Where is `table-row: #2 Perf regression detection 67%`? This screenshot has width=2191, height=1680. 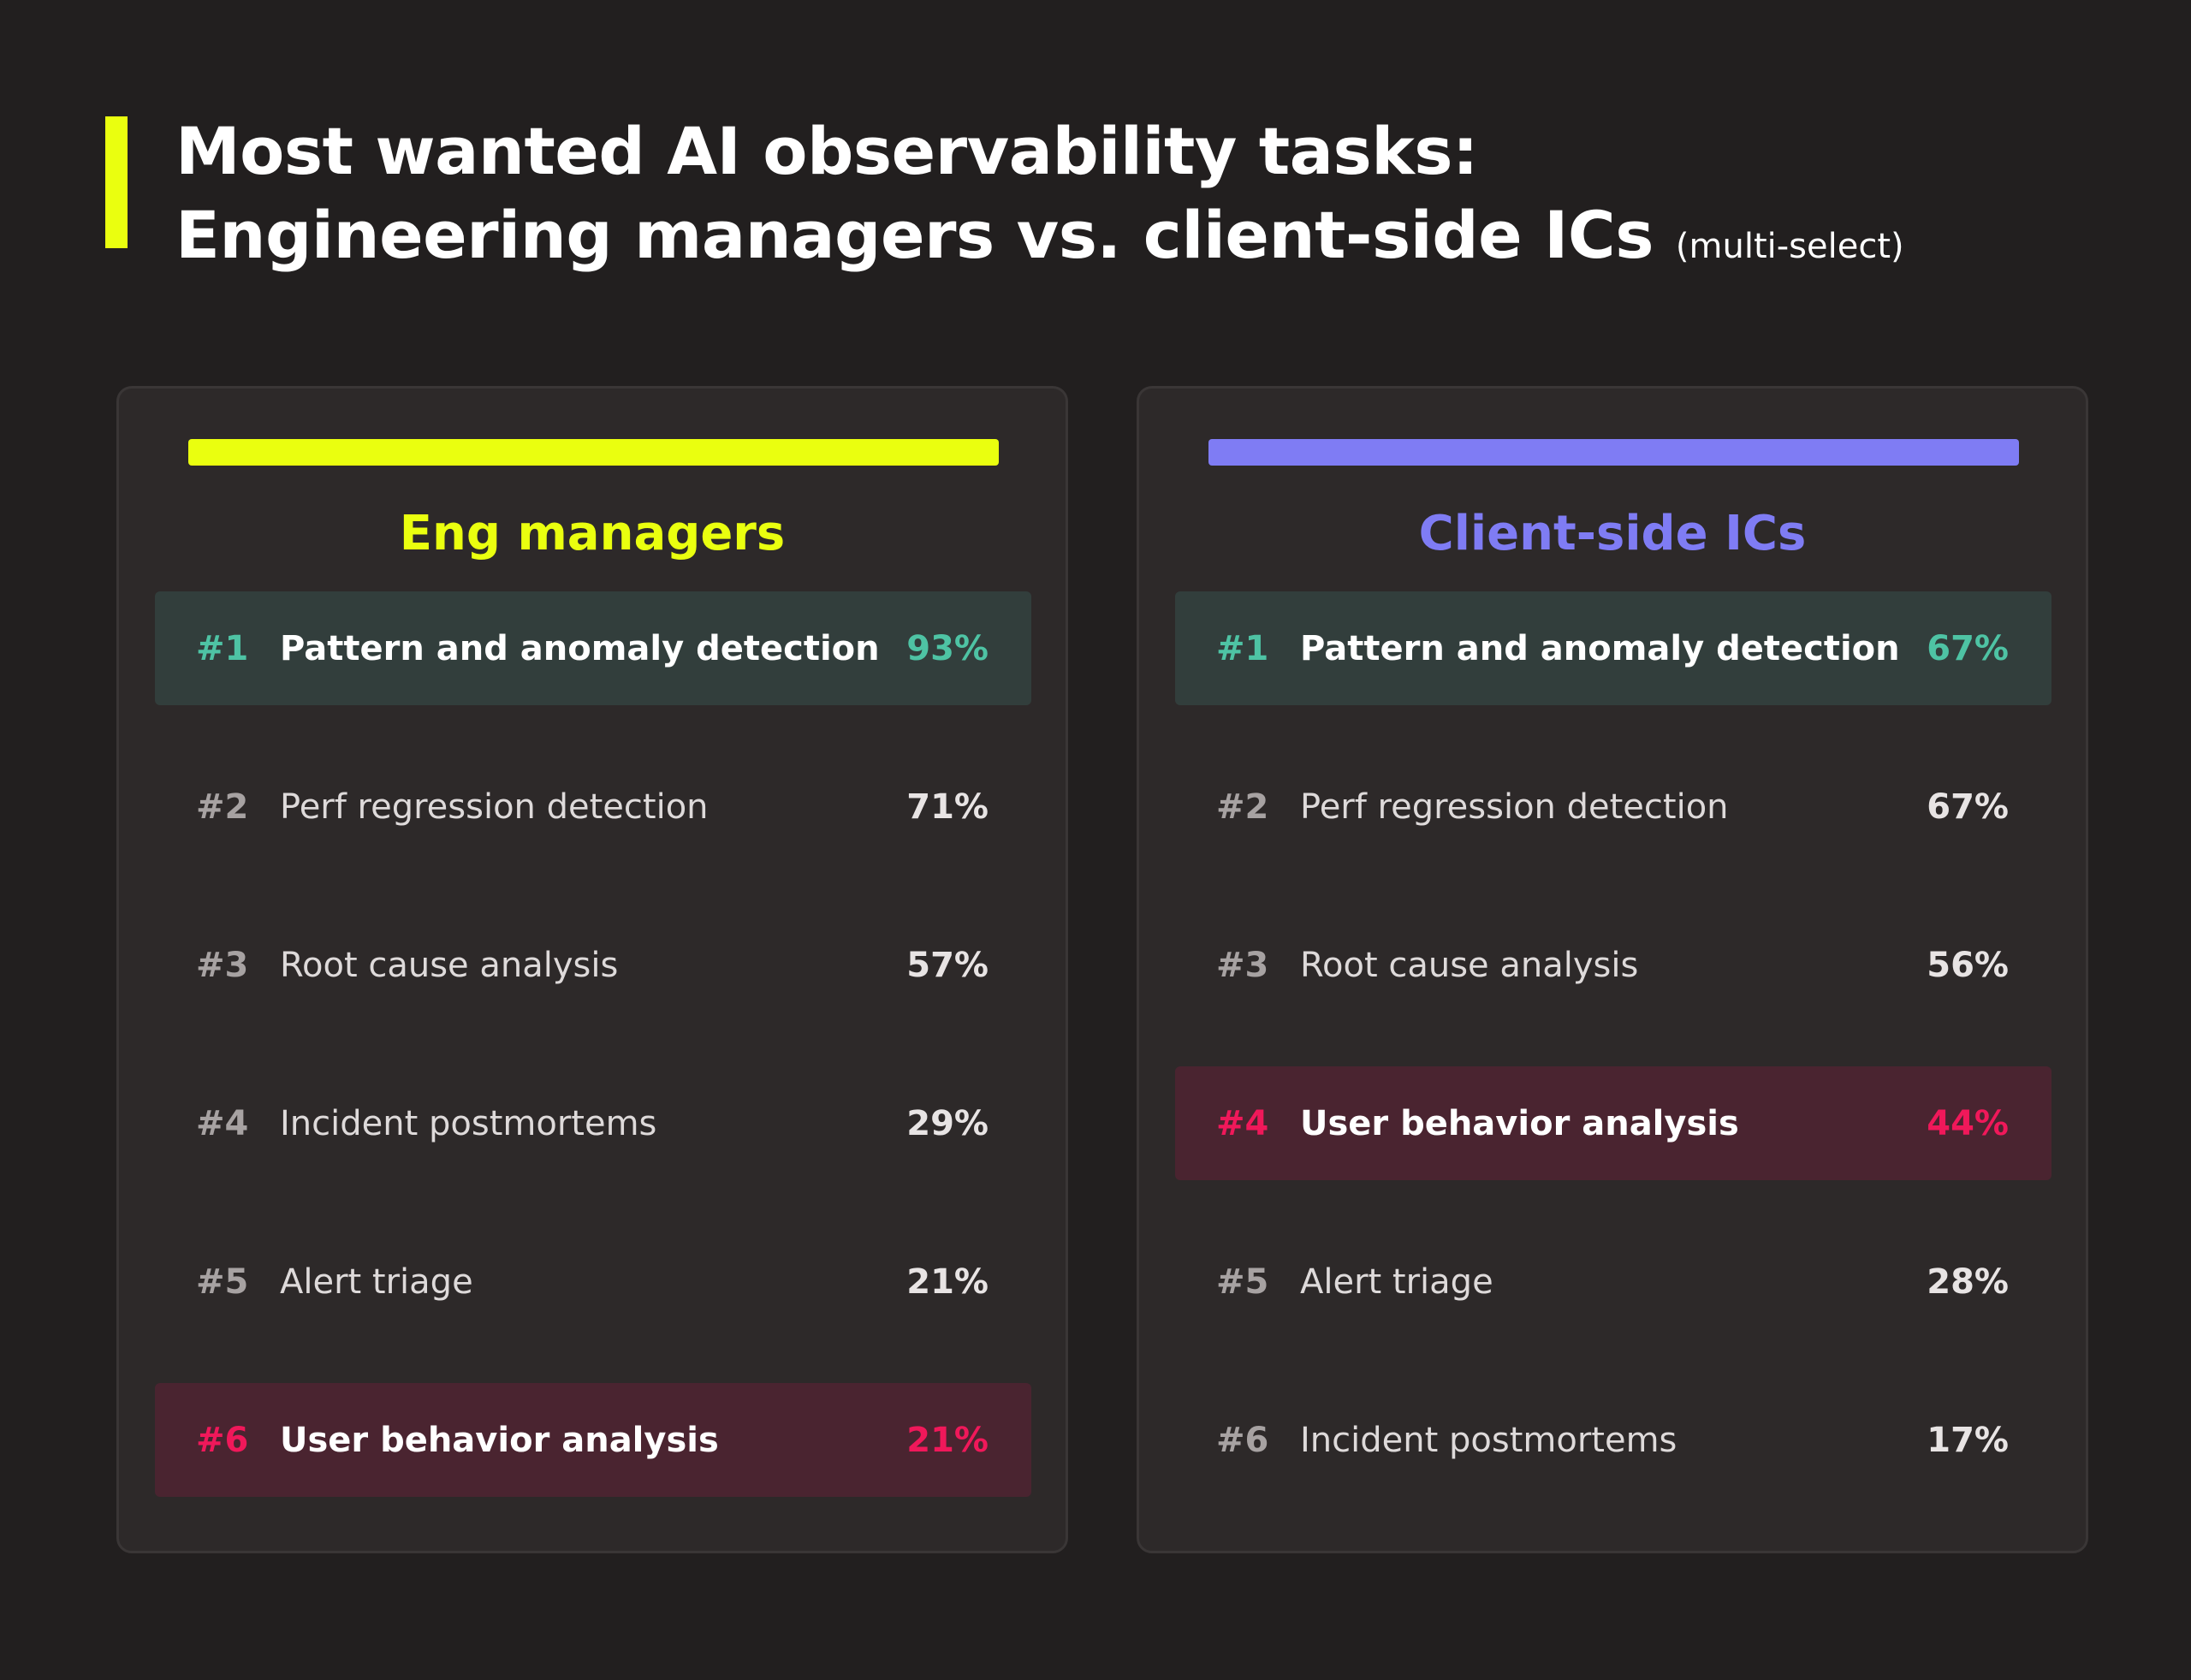
table-row: #2 Perf regression detection 67% is located at coordinates (1613, 807).